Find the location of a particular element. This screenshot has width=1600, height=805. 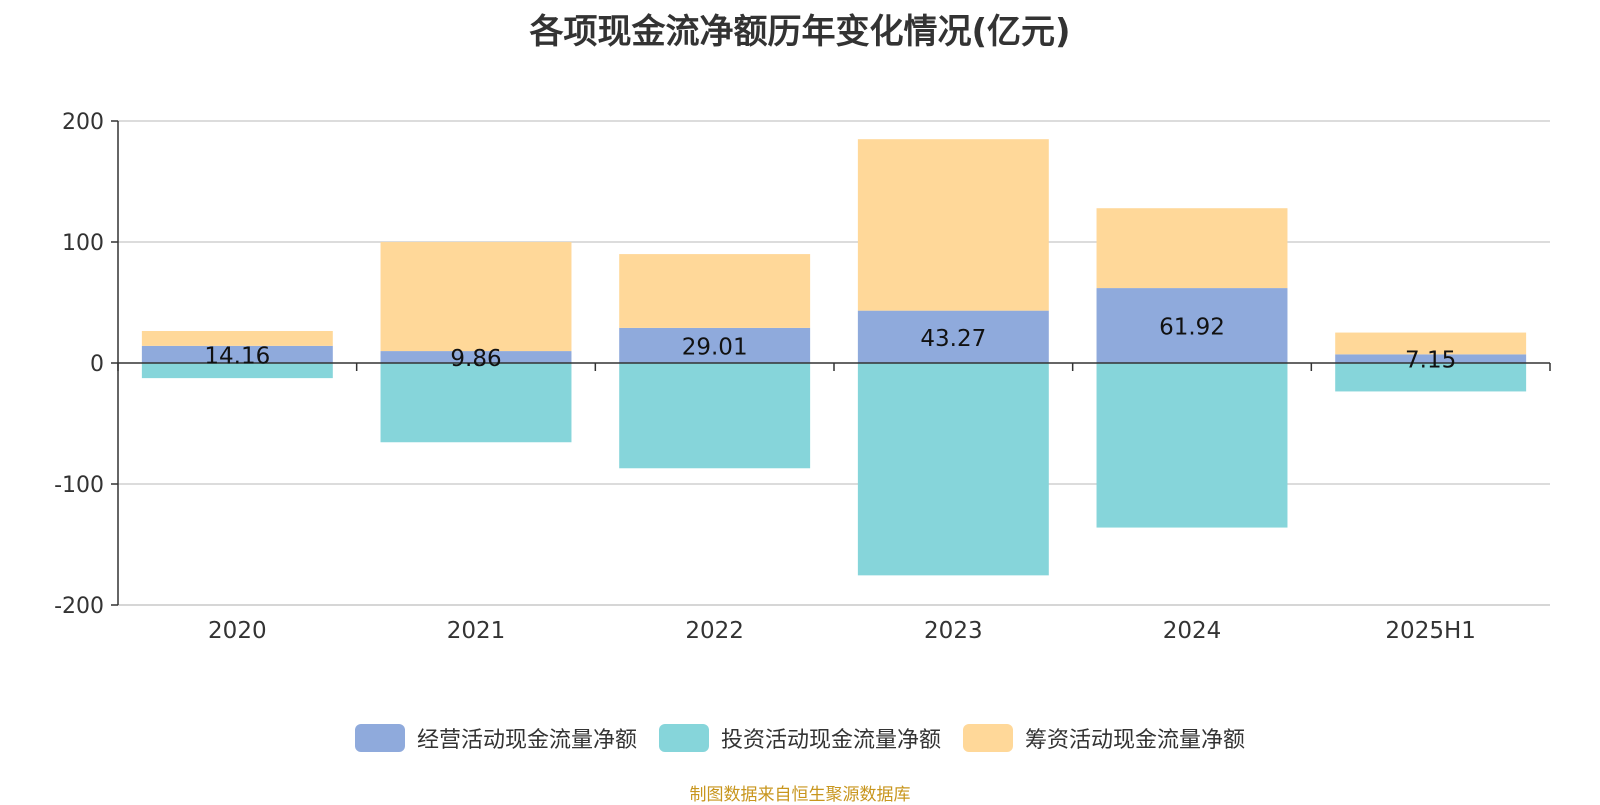

bar-operating-2024 is located at coordinates (1192, 325).